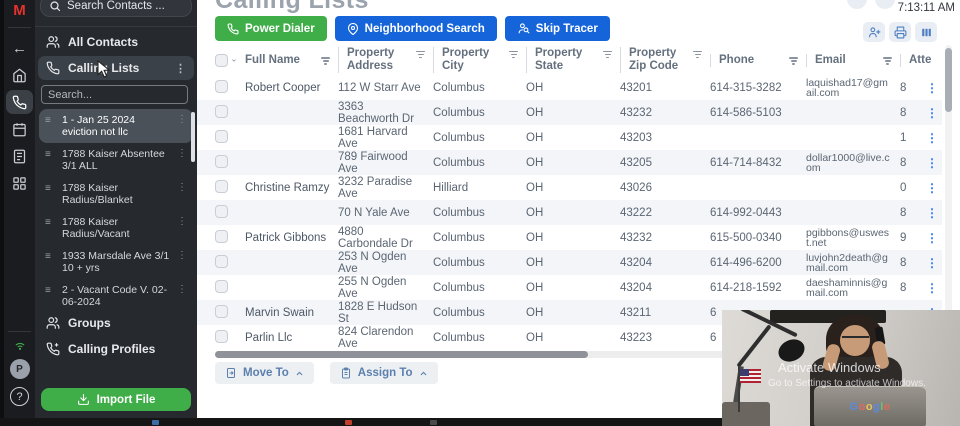 The image size is (960, 426). What do you see at coordinates (116, 399) in the screenshot?
I see `import-file-button: Import File` at bounding box center [116, 399].